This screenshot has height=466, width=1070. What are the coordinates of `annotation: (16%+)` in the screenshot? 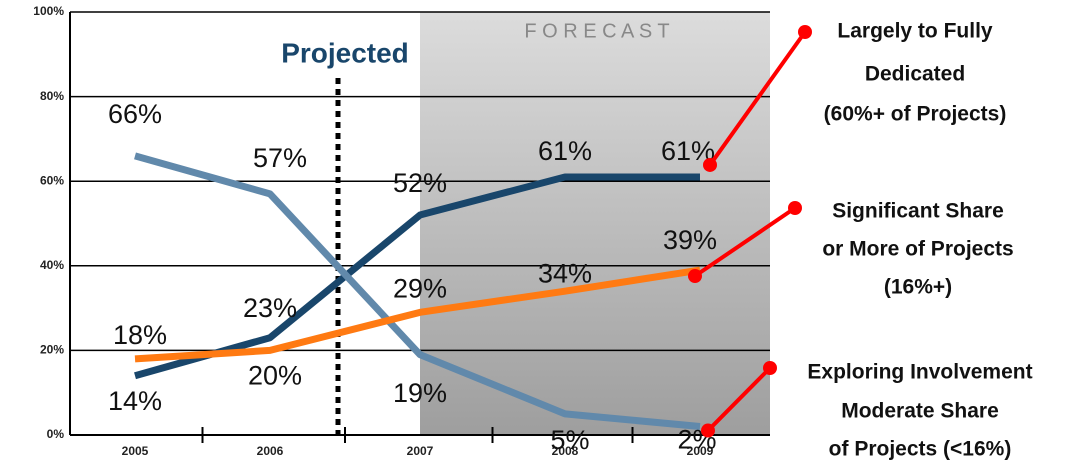 It's located at (918, 287).